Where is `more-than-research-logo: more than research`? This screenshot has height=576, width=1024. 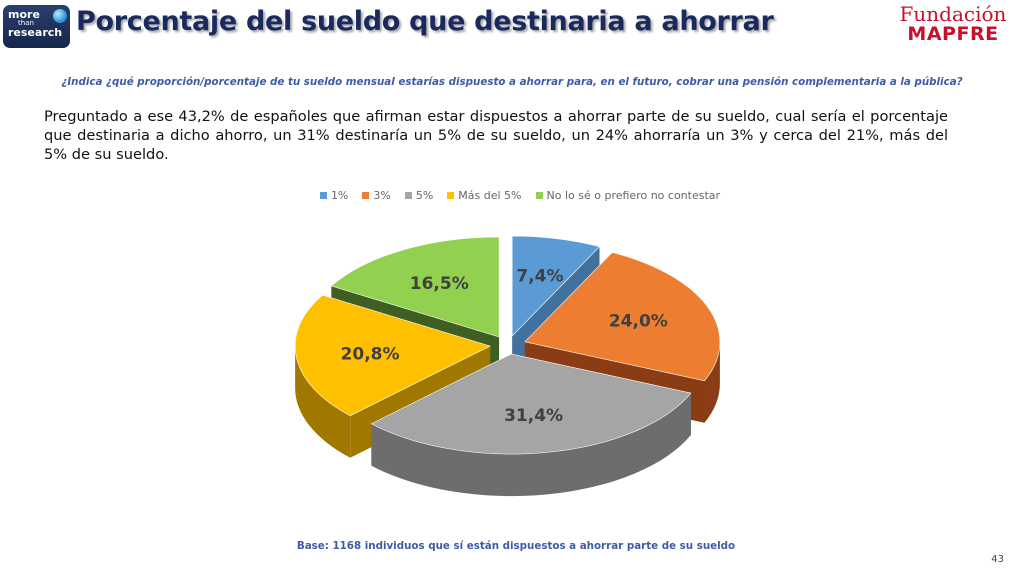
more-than-research-logo: more than research is located at coordinates (36, 26).